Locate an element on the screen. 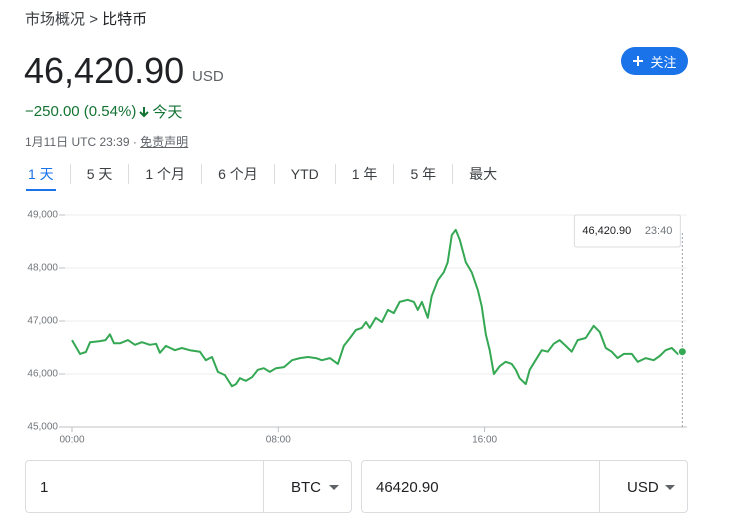 The width and height of the screenshot is (750, 522). amount-input: 1 BTC is located at coordinates (188, 486).